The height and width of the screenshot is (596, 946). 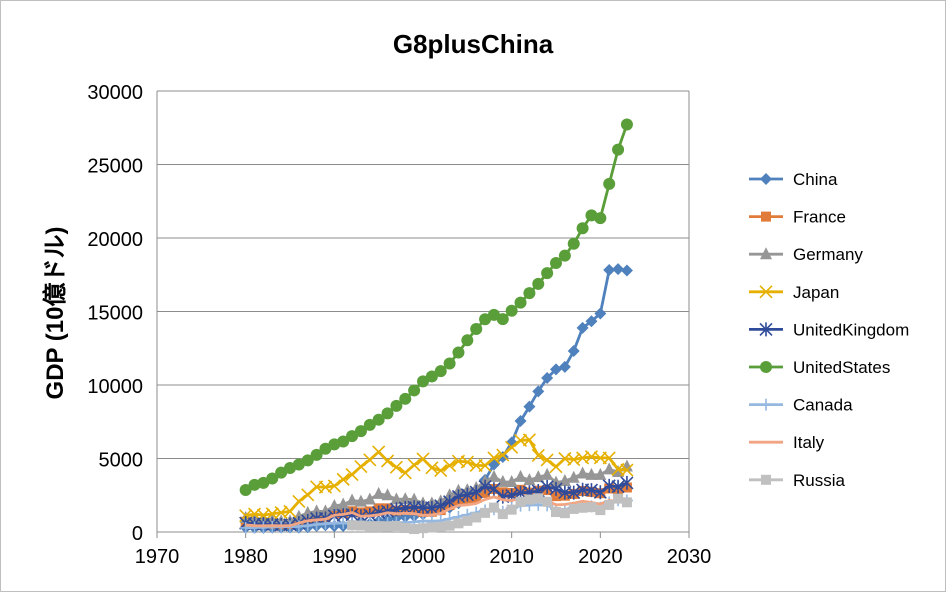 I want to click on legend-label: Japan, so click(x=816, y=292).